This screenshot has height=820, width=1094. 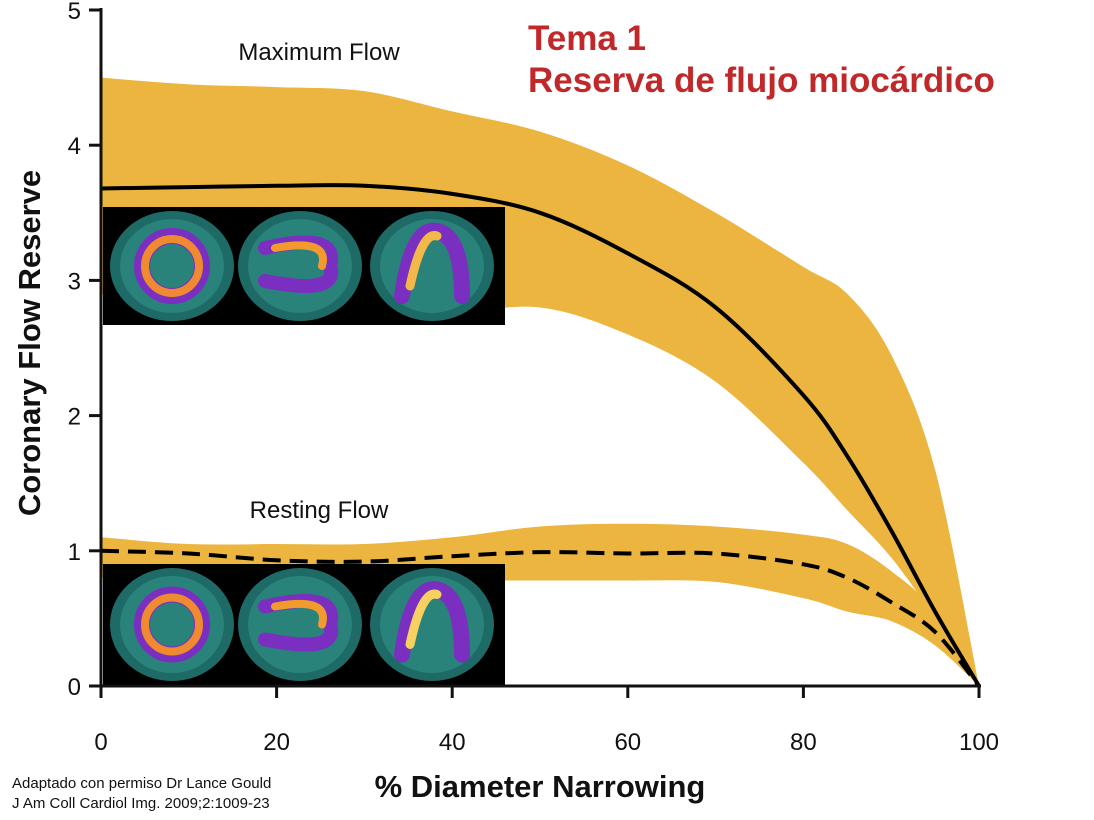 What do you see at coordinates (319, 510) in the screenshot?
I see `resting-flow-label: Resting Flow` at bounding box center [319, 510].